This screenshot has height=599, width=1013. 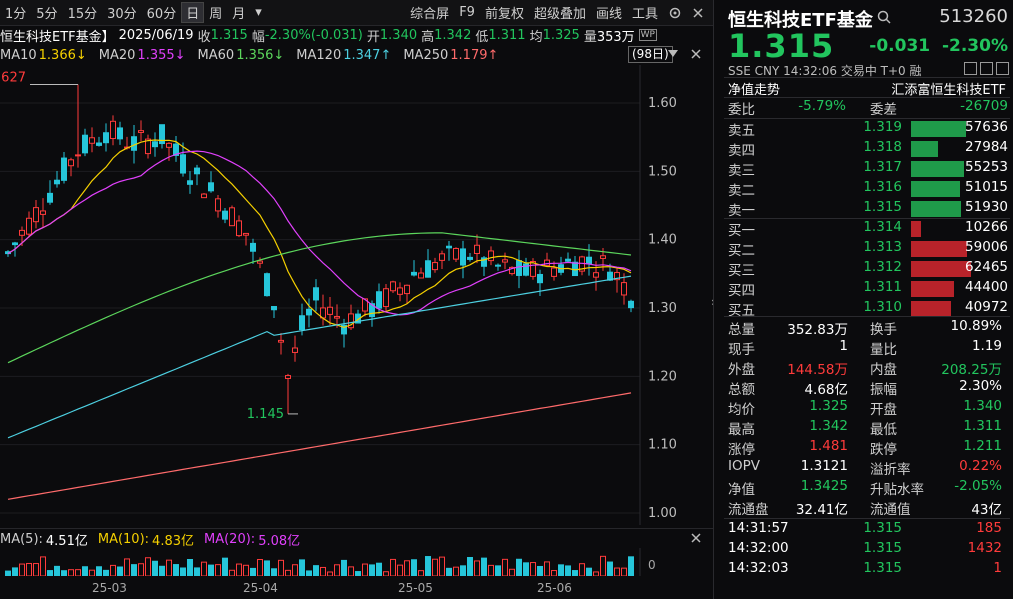 I want to click on menu-draw: 画线, so click(x=608, y=14).